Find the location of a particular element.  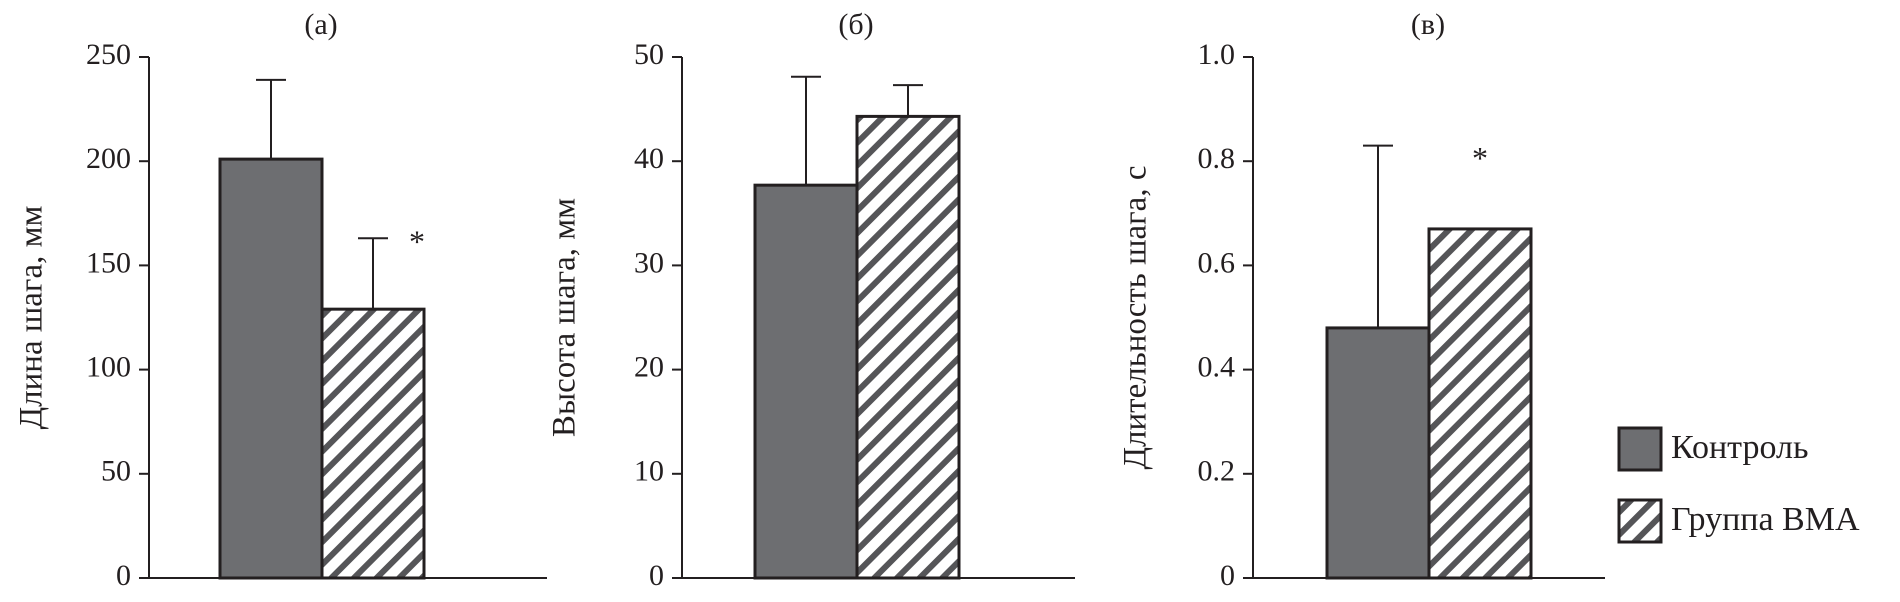

legend-item-1: Контроль is located at coordinates (1712, 449).